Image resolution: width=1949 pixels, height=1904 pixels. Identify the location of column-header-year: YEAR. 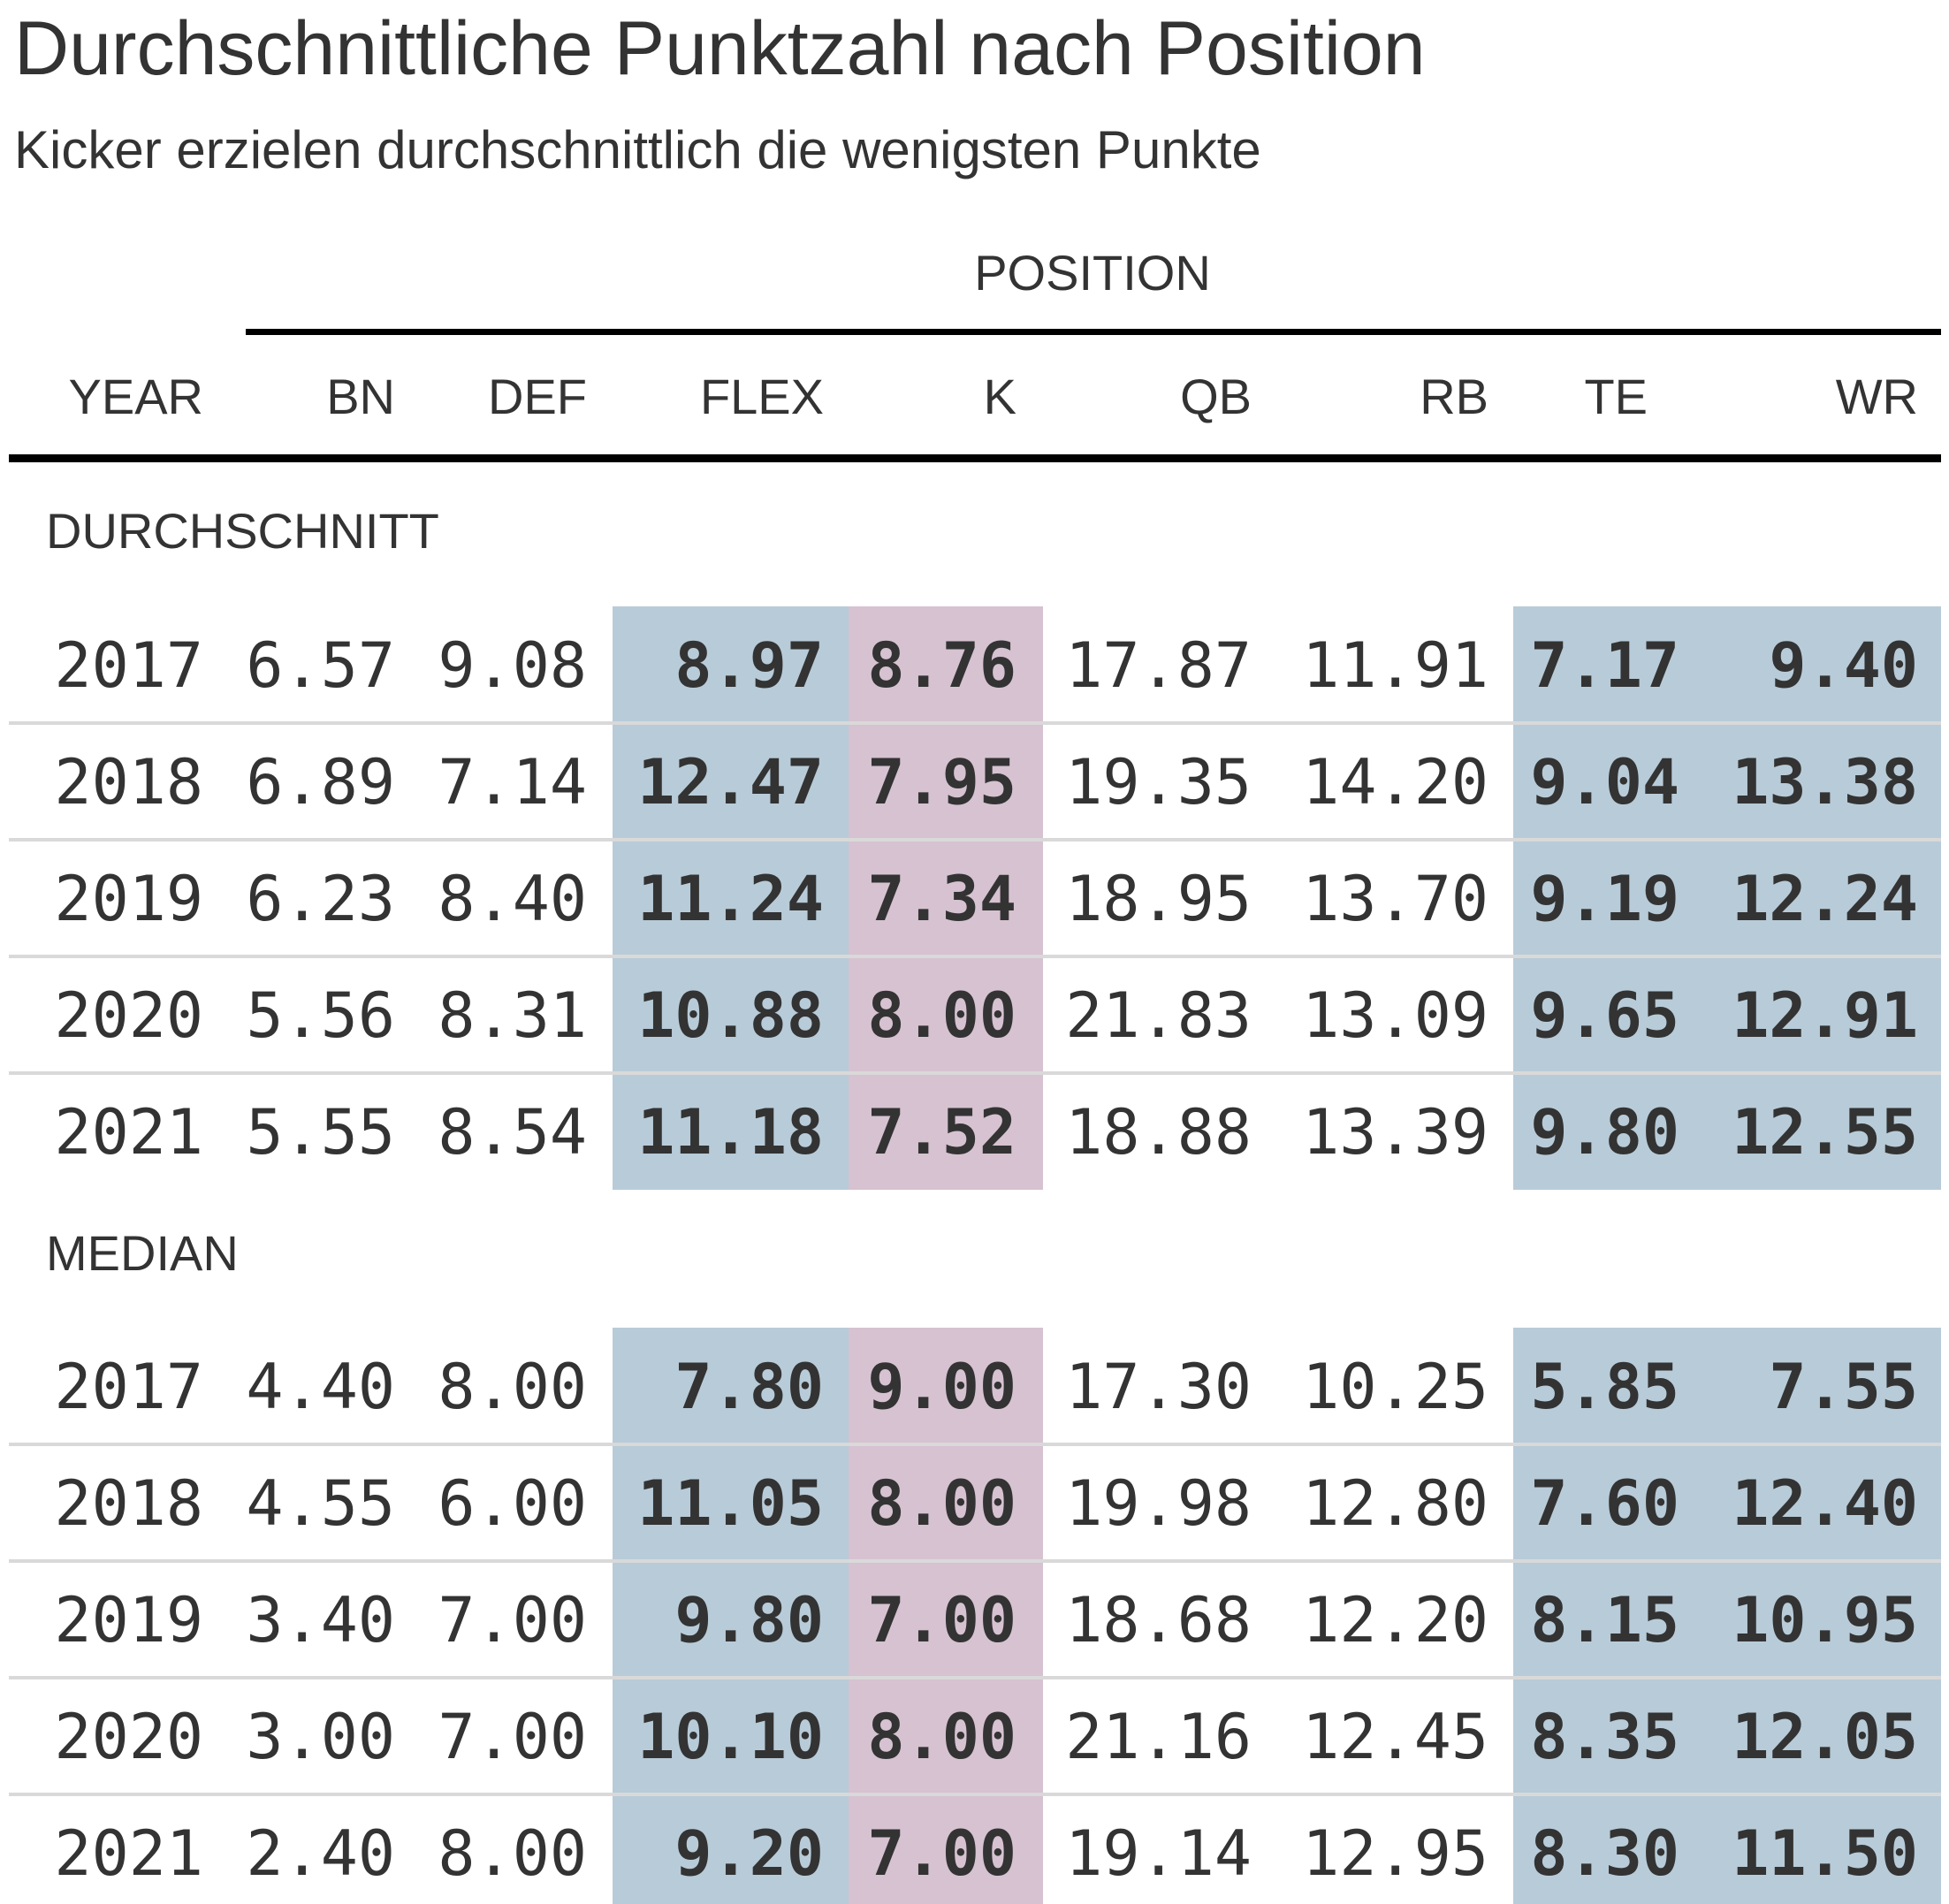
(136, 396).